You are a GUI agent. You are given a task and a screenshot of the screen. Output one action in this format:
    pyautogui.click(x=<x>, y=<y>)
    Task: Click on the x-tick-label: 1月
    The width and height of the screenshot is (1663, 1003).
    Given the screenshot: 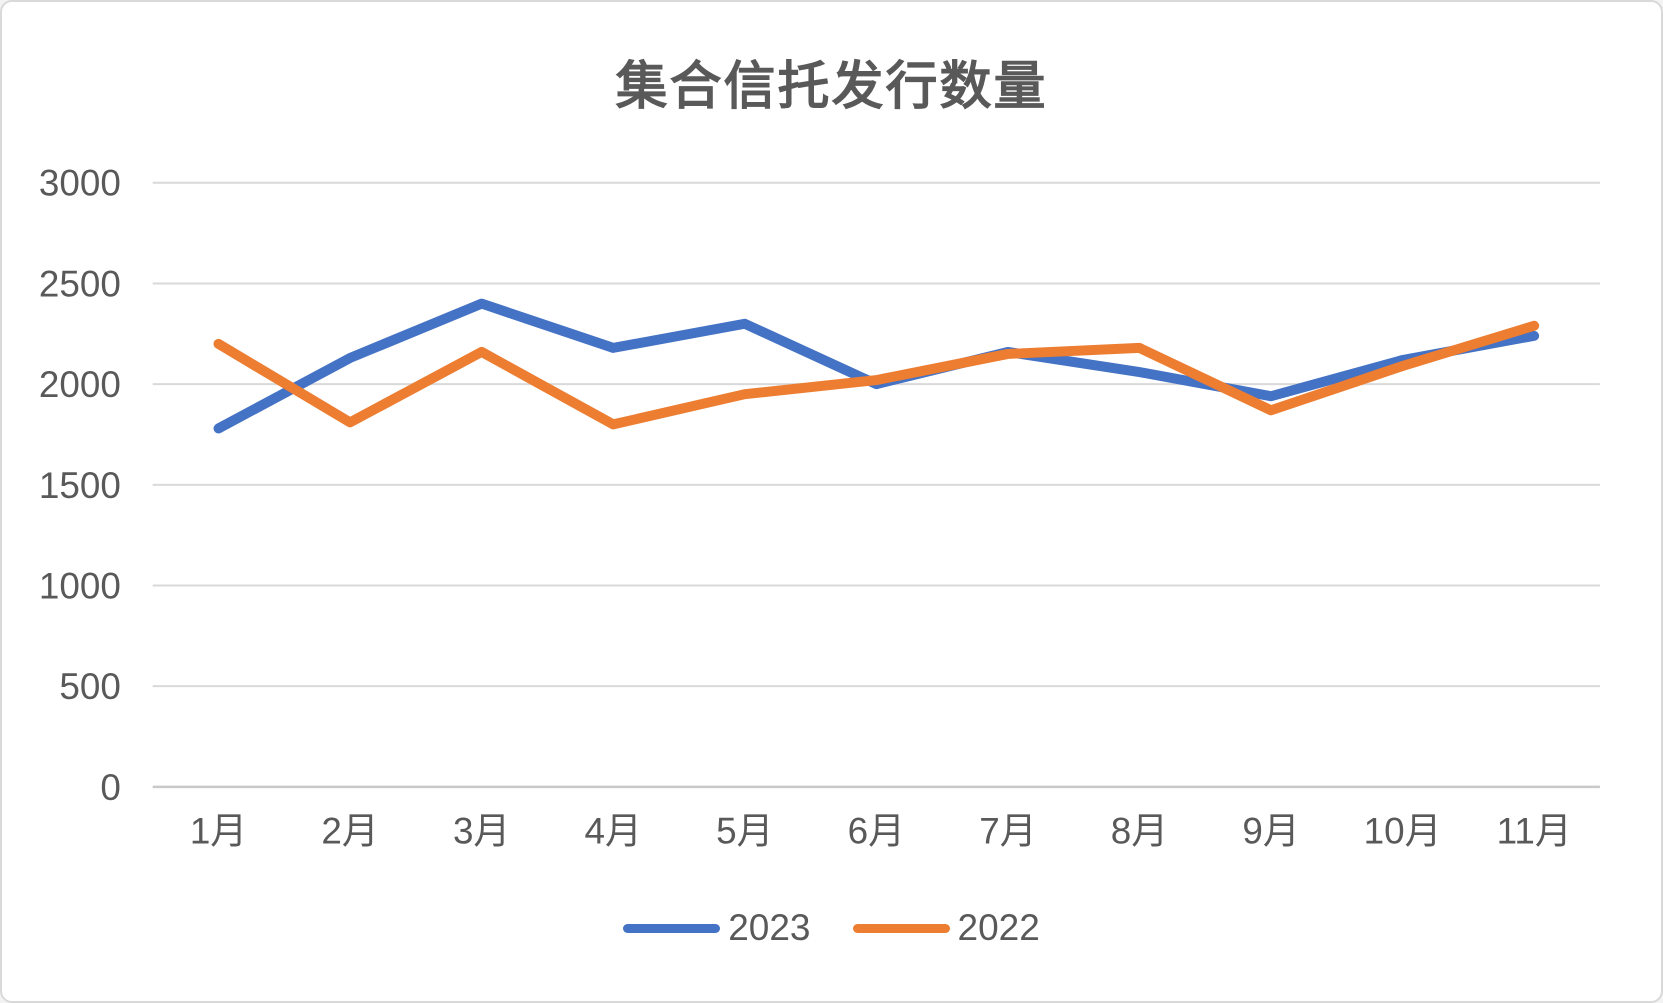 What is the action you would take?
    pyautogui.click(x=218, y=831)
    